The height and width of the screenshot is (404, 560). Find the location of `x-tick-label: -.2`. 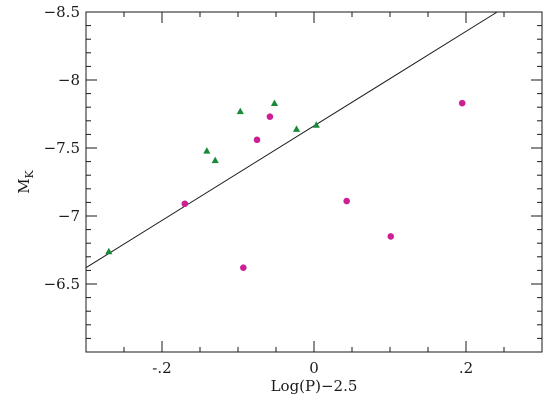

x-tick-label: -.2 is located at coordinates (161, 368).